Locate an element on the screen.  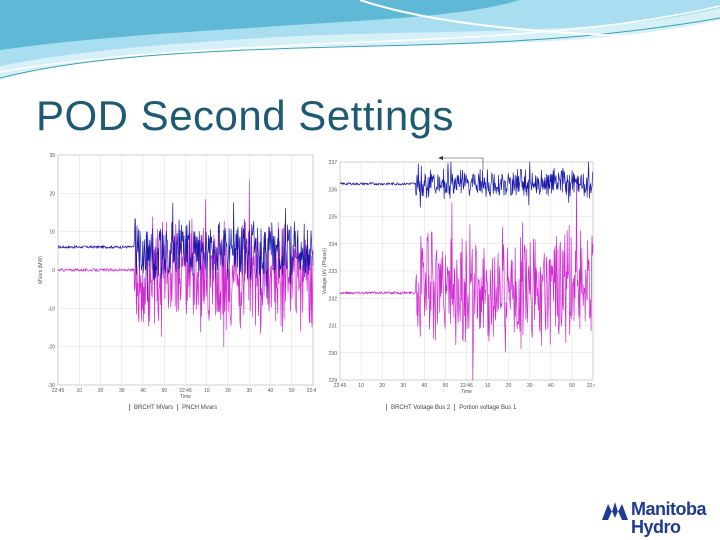
y-tick-label: 30 is located at coordinates (52, 156).